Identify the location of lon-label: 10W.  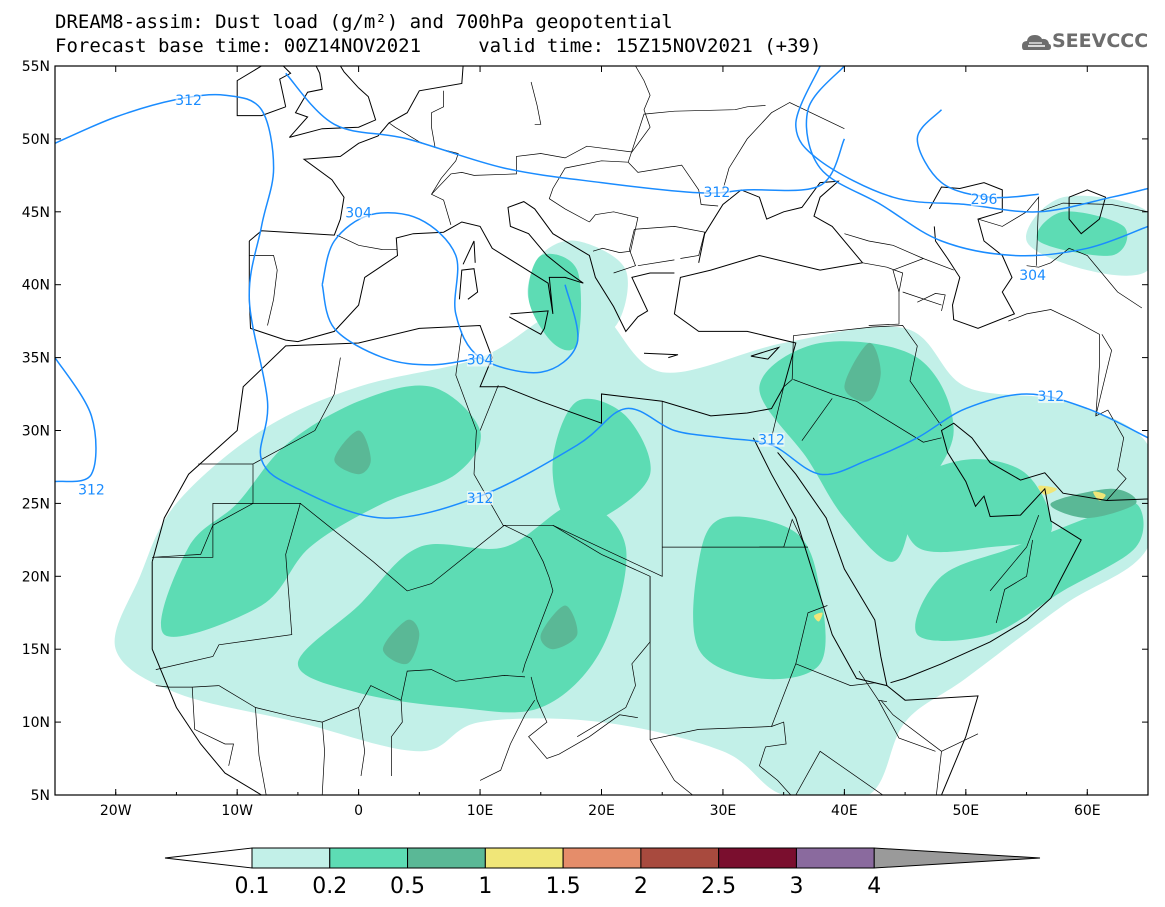
(237, 811).